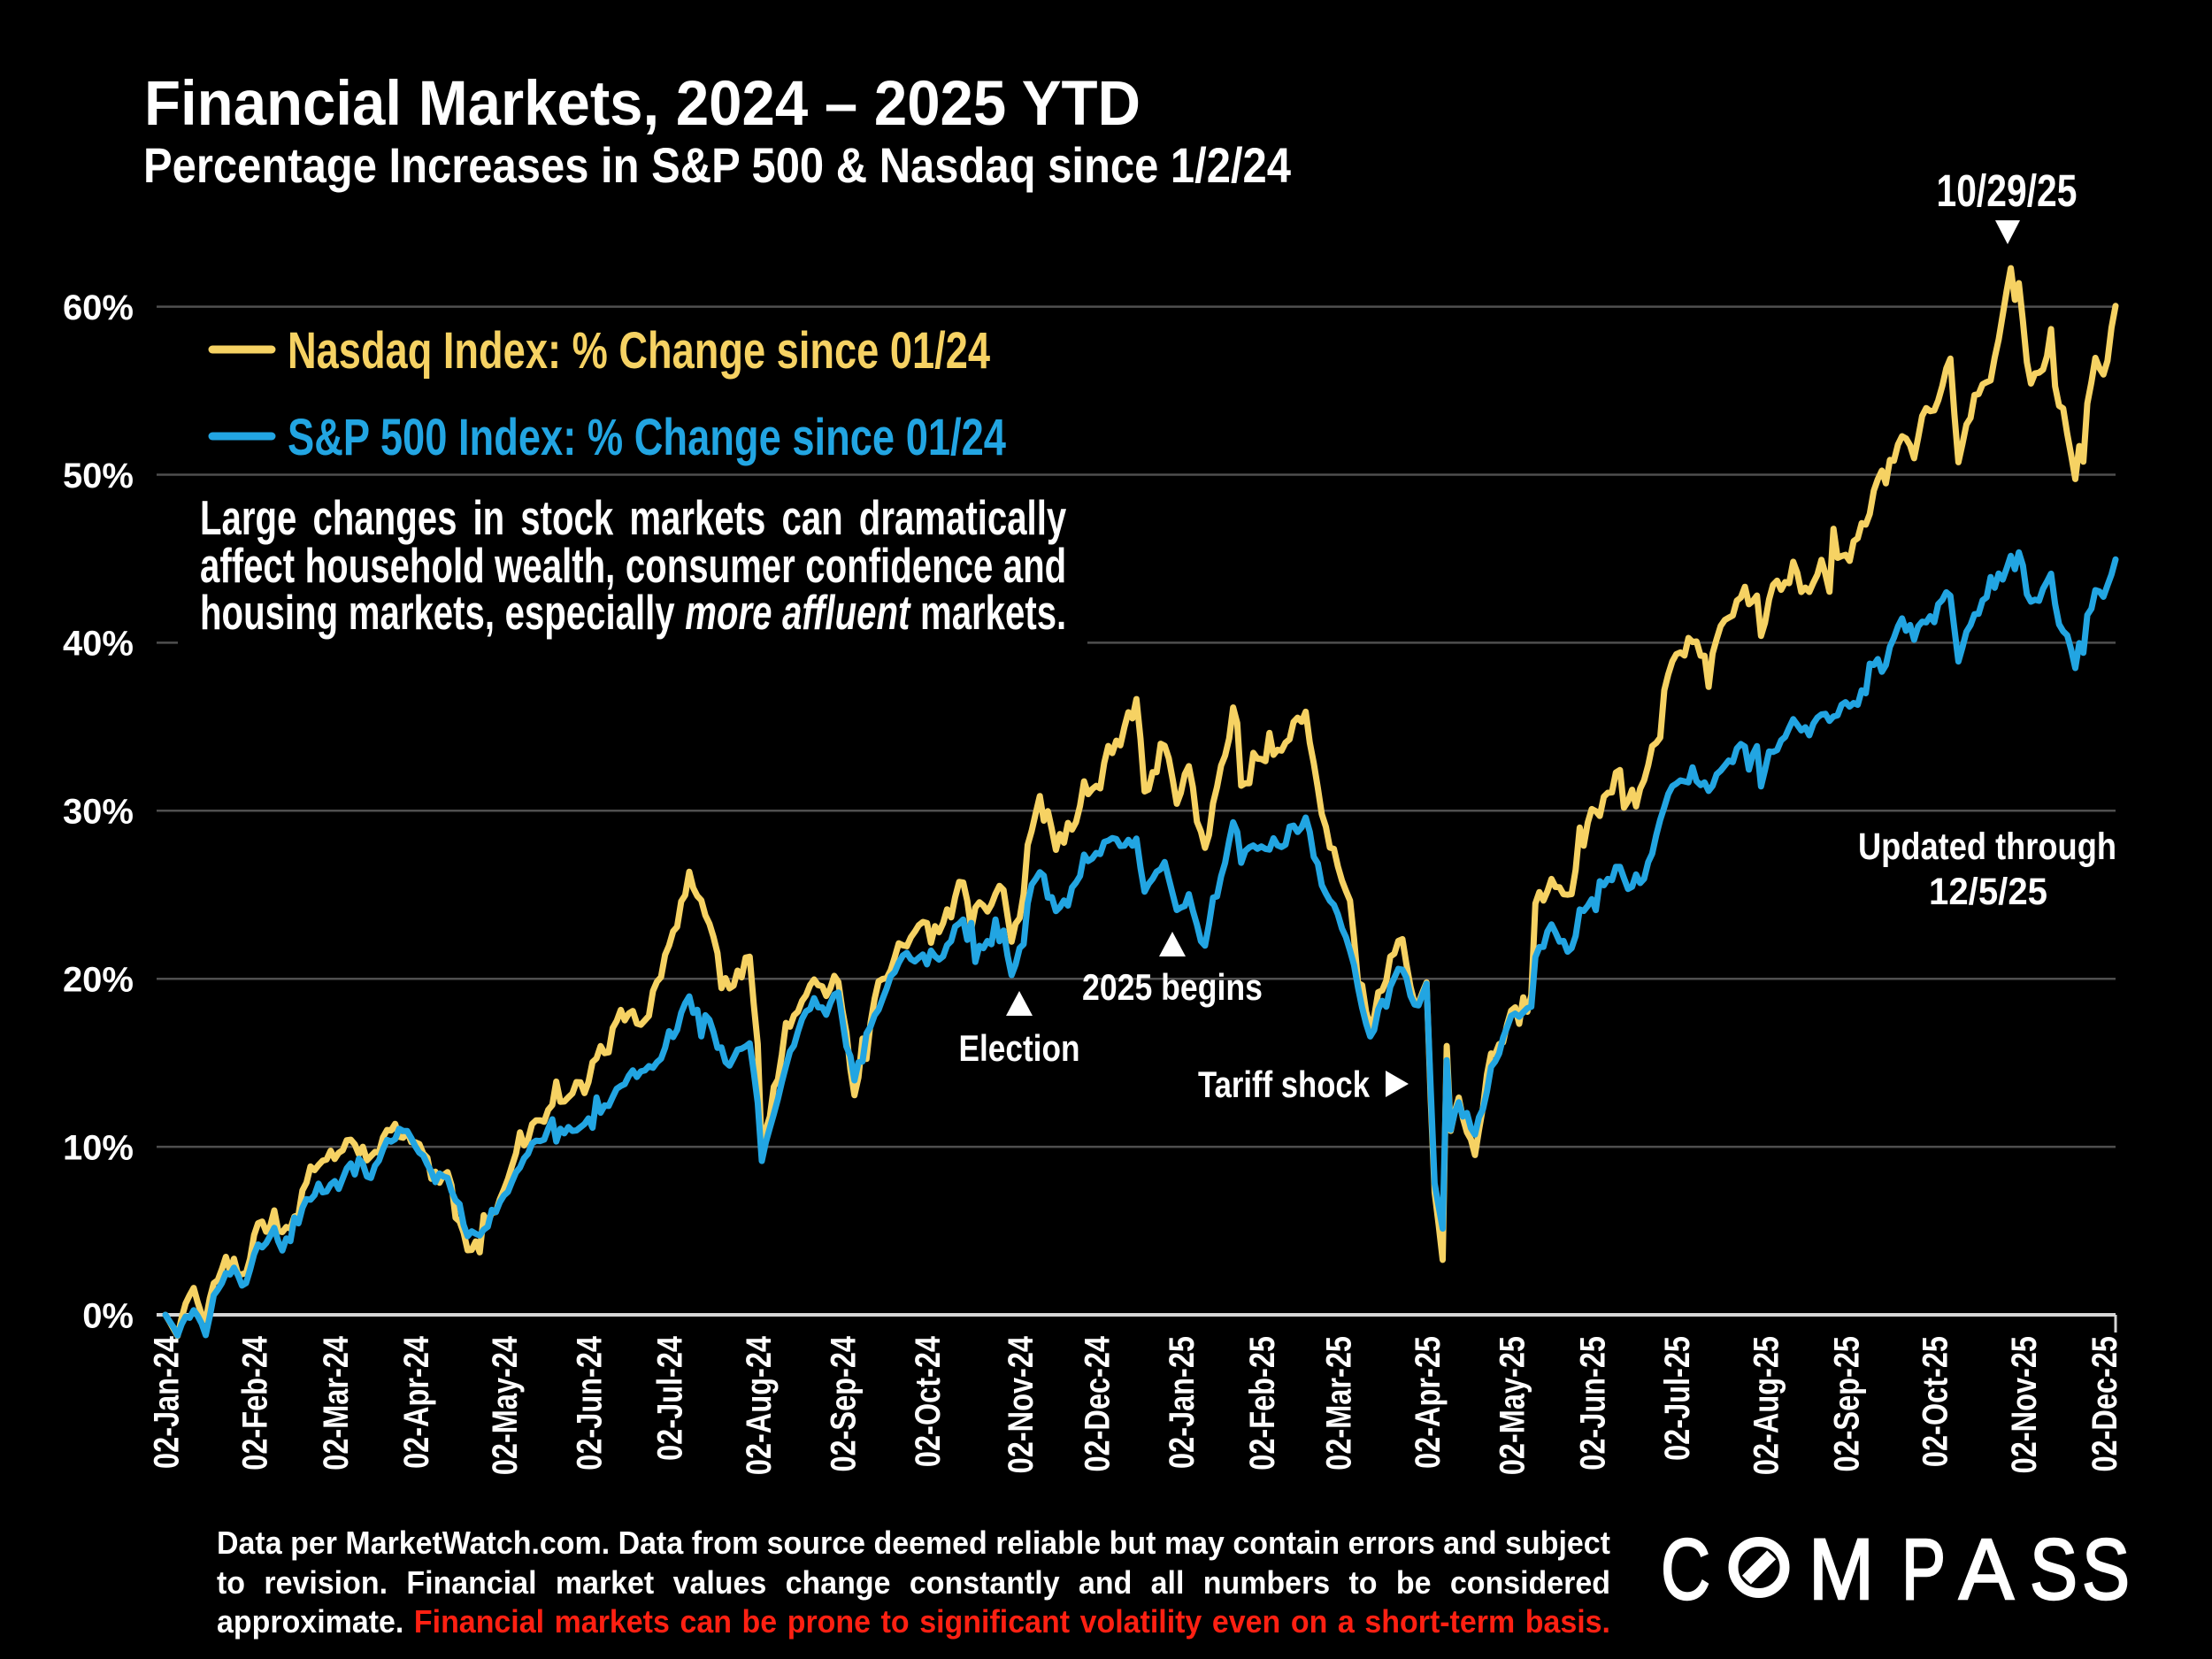 Image resolution: width=2212 pixels, height=1659 pixels. Describe the element at coordinates (1284, 1085) in the screenshot. I see `svg-text: Tariff shock` at that location.